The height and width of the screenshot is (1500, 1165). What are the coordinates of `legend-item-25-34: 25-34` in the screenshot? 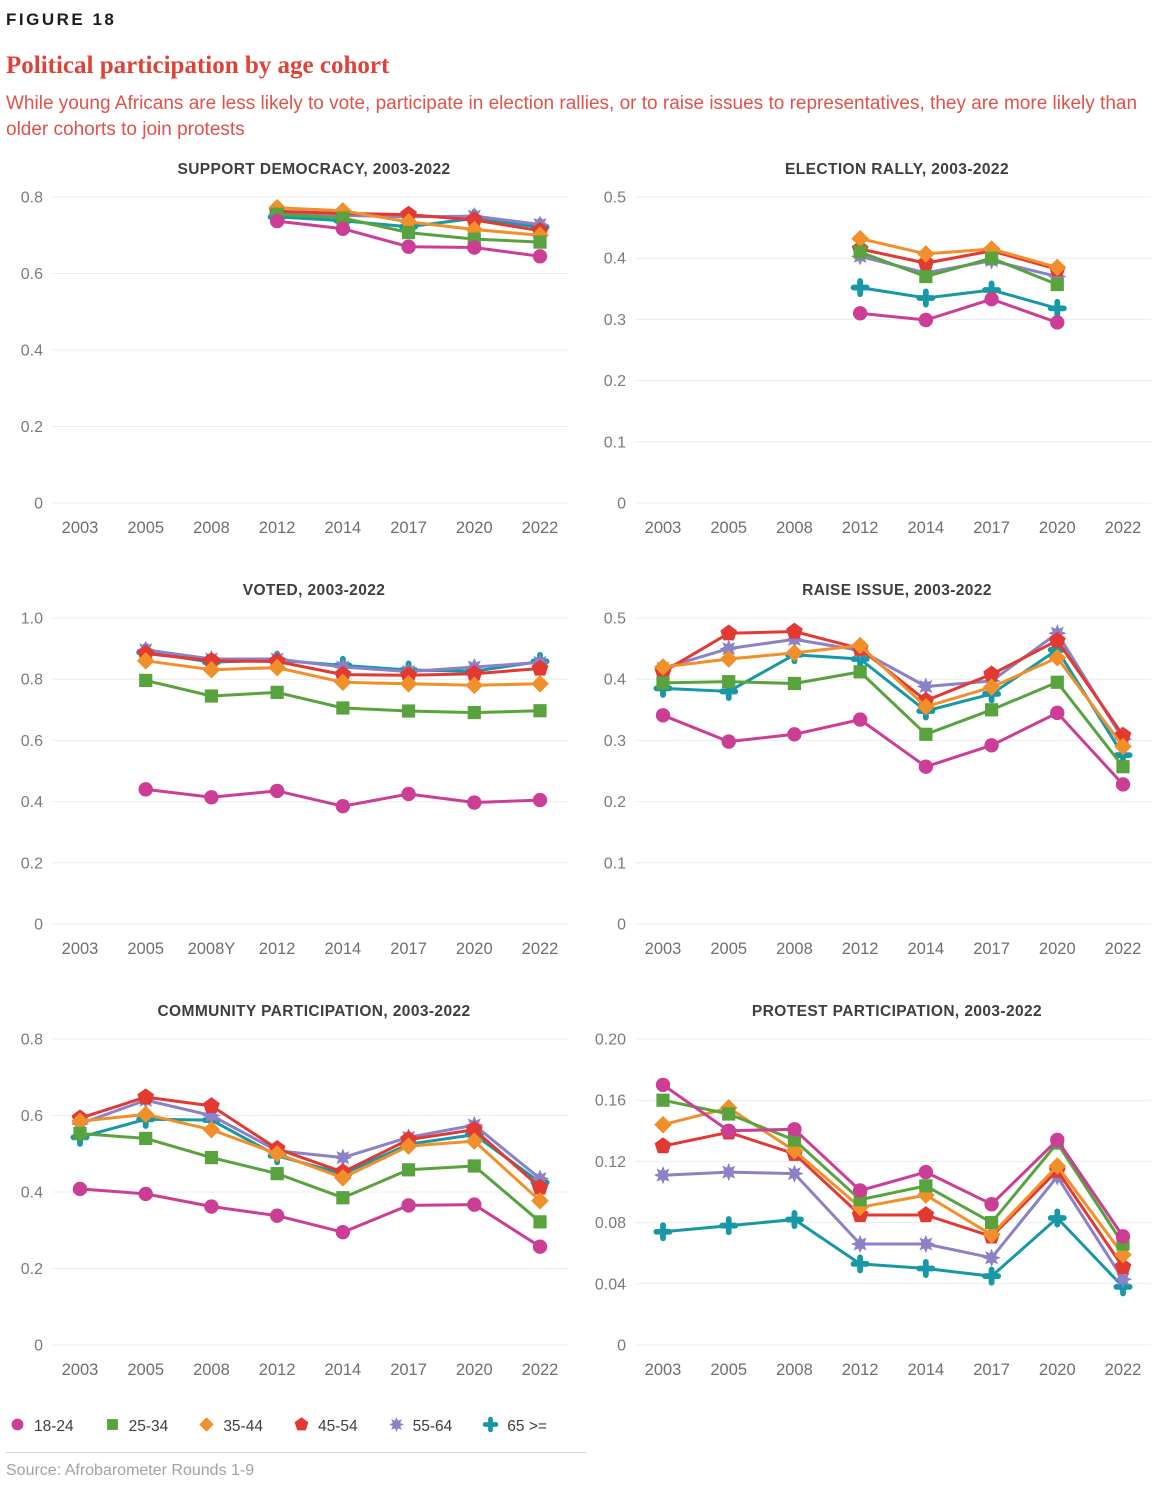 It's located at (136, 1427).